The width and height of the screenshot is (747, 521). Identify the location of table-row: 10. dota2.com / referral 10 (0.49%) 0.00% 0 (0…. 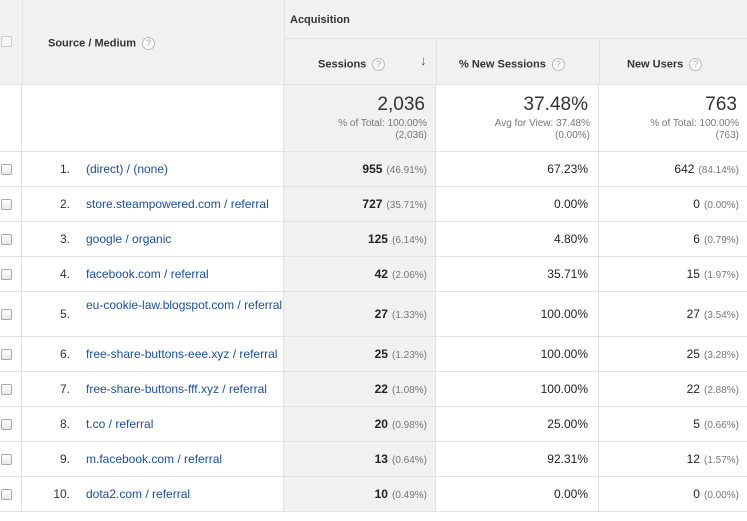
(373, 494).